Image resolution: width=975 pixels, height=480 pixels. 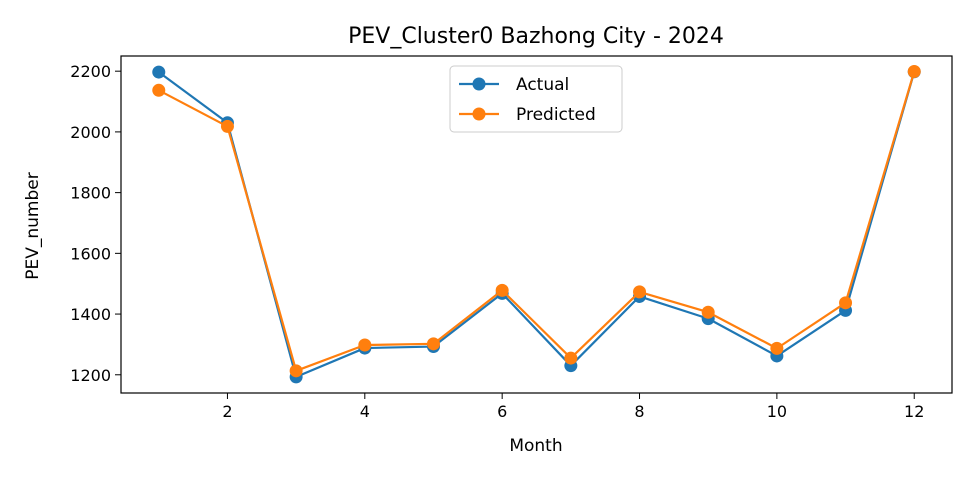 What do you see at coordinates (365, 411) in the screenshot?
I see `x-tick-label: 4` at bounding box center [365, 411].